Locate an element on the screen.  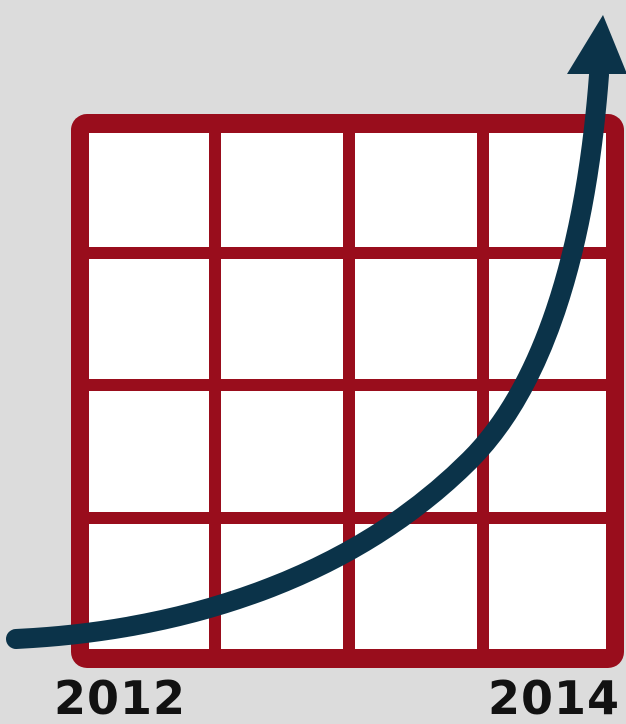
arrow-head is located at coordinates (596, 44).